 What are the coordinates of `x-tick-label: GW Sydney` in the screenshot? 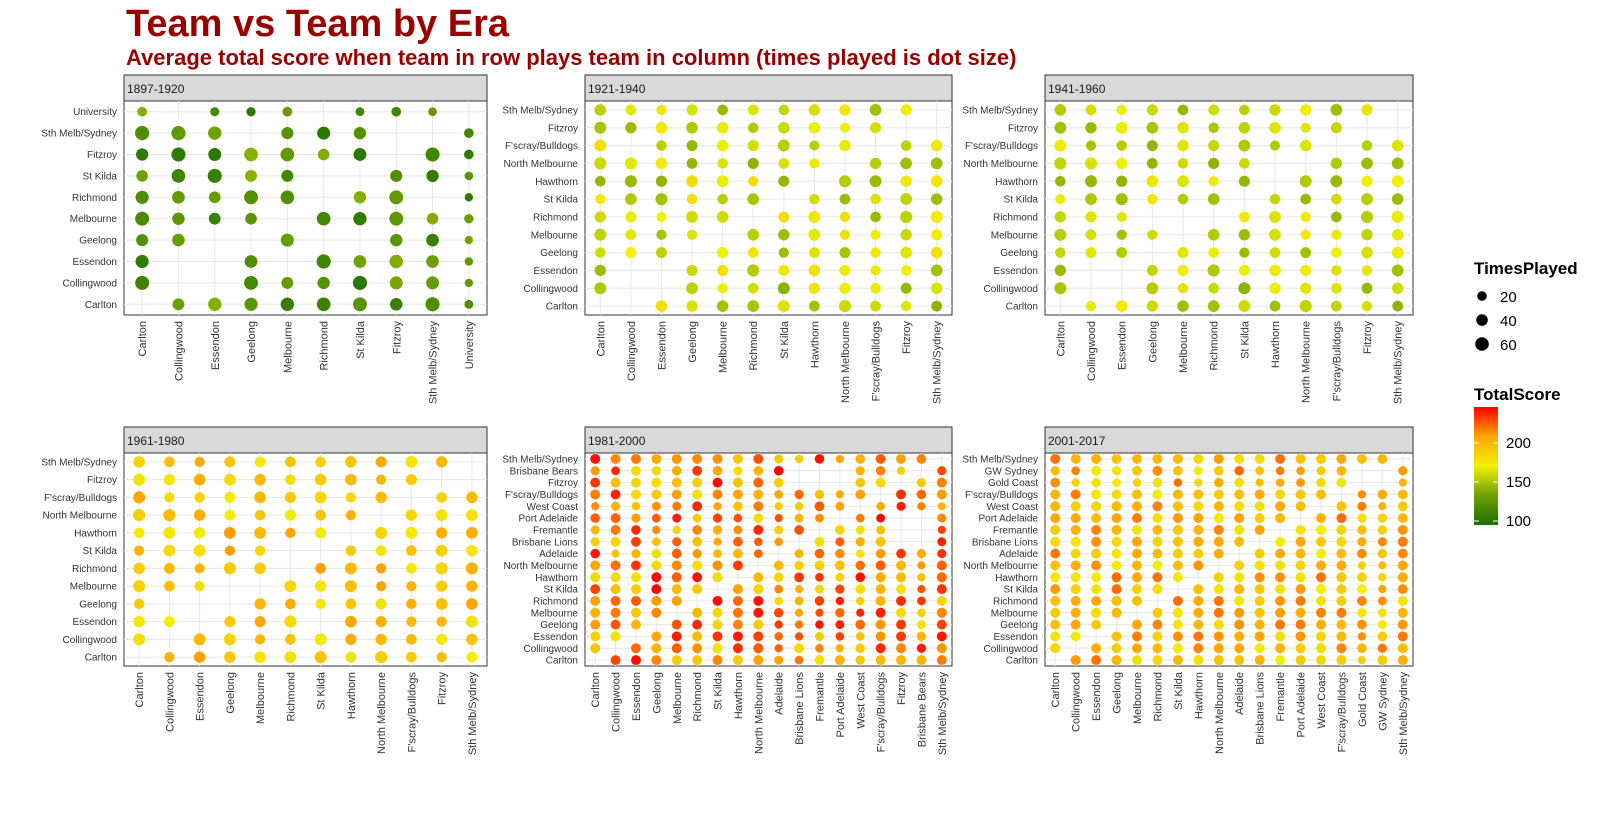 It's located at (1383, 701).